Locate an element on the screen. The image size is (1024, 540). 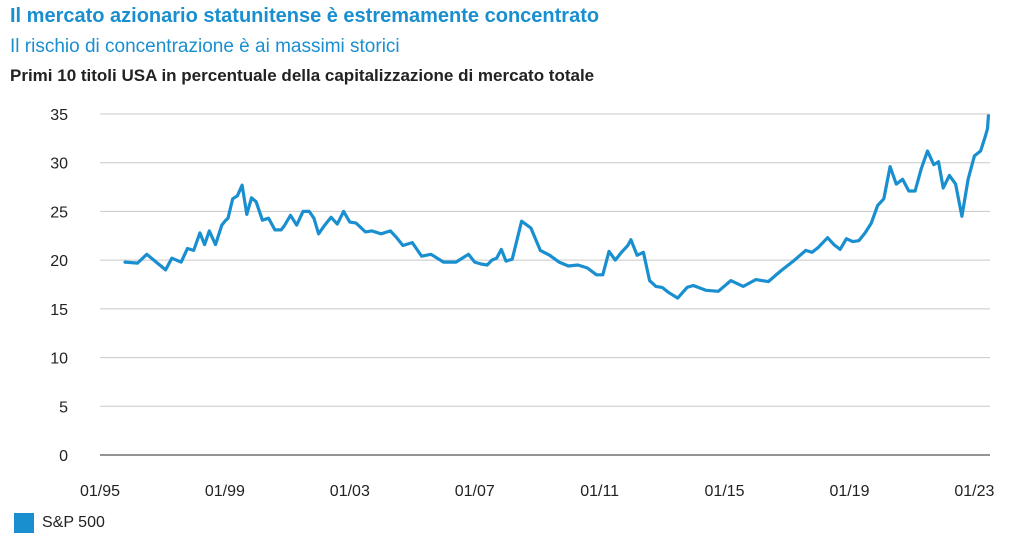
x-tick-label-01-07: 01/07 is located at coordinates (475, 491).